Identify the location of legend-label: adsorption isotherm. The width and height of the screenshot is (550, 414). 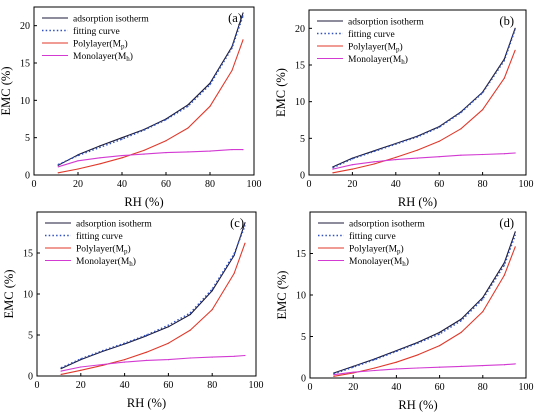
(386, 23).